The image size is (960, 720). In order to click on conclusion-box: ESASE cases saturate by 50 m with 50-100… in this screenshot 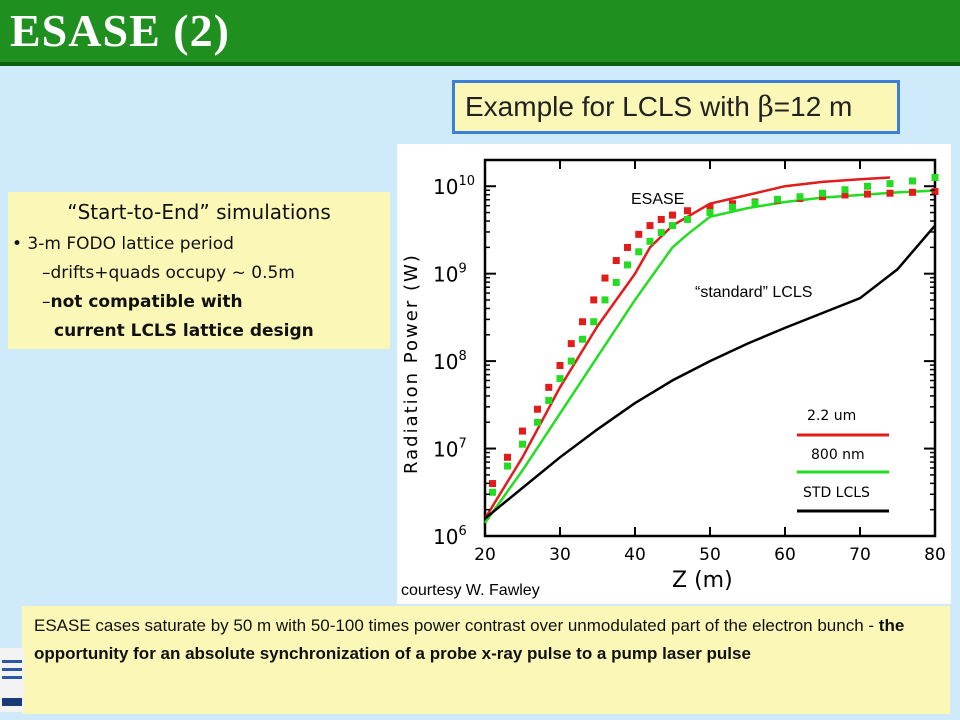, I will do `click(486, 660)`.